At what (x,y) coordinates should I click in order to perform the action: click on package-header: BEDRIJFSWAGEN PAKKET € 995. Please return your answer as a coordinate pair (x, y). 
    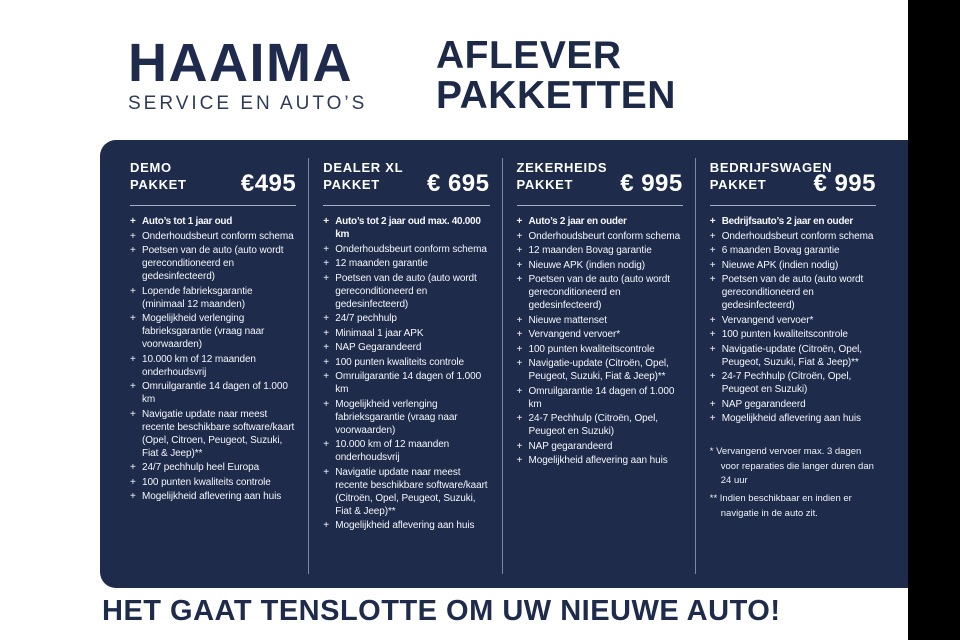
    Looking at the image, I should click on (793, 178).